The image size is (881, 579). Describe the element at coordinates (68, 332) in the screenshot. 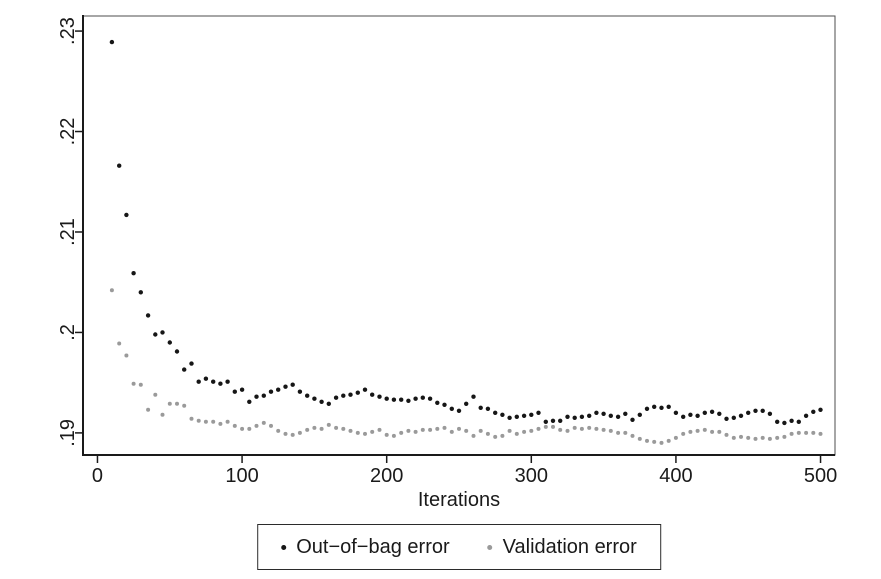

I see `y-tick-label: .2` at that location.